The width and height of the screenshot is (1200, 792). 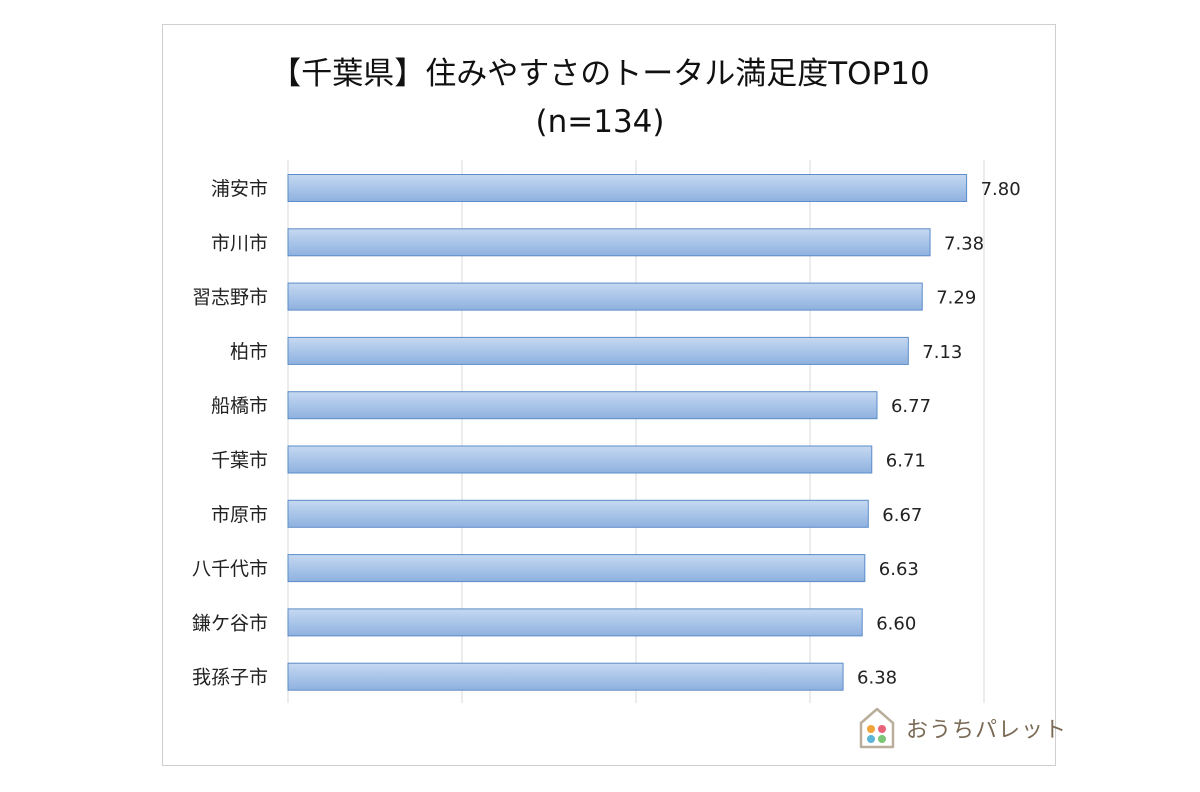 I want to click on value-label: 6.71, so click(x=906, y=461).